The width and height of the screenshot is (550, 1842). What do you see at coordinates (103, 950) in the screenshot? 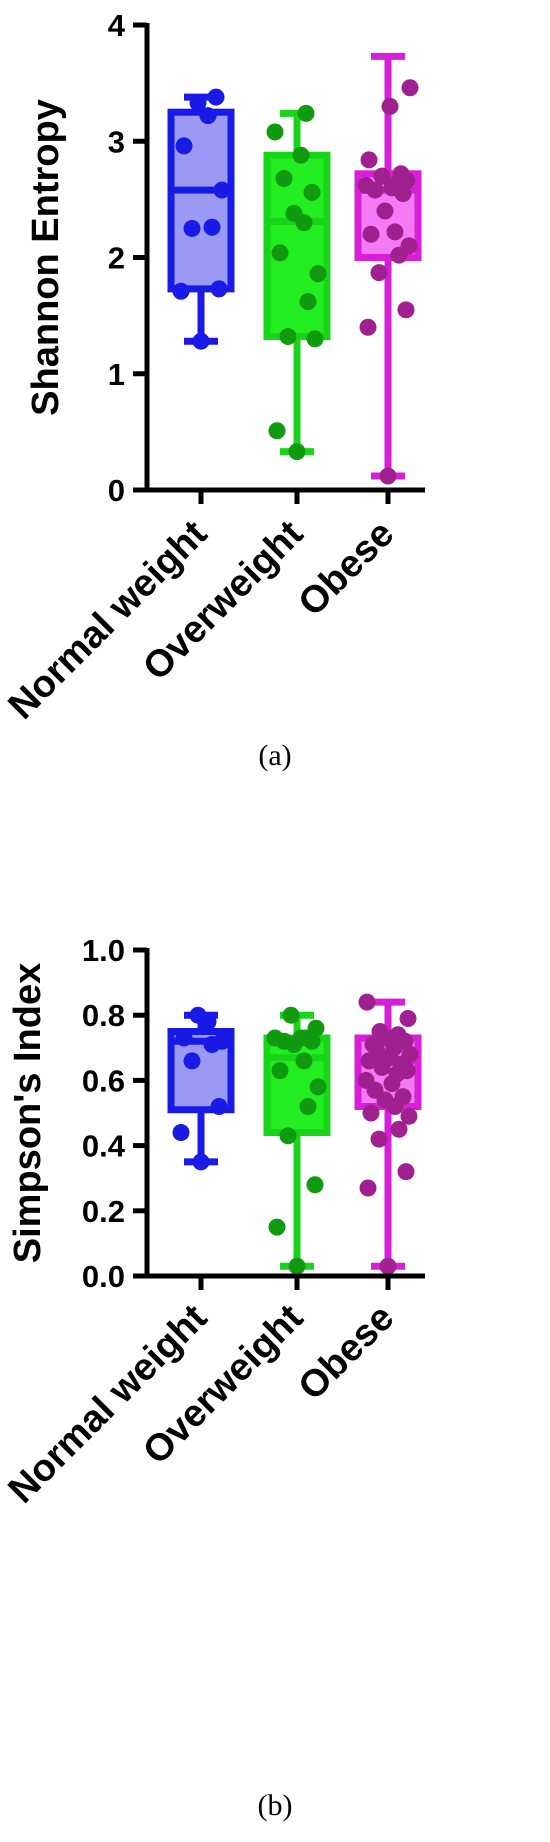
I see `y-tick-label: 1.0` at bounding box center [103, 950].